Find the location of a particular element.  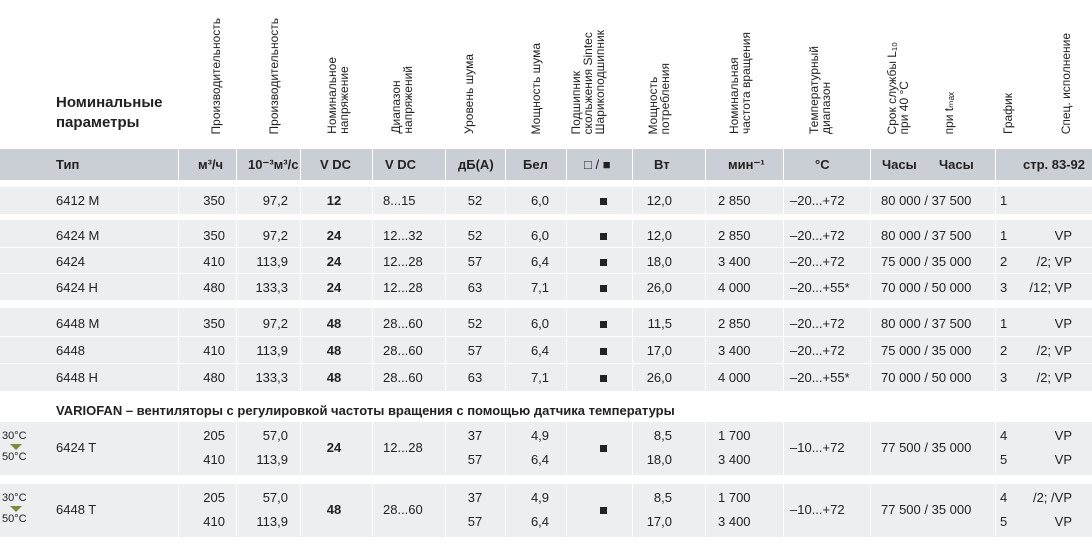

variofan-0-graph-1: 5 is located at coordinates (1004, 459).